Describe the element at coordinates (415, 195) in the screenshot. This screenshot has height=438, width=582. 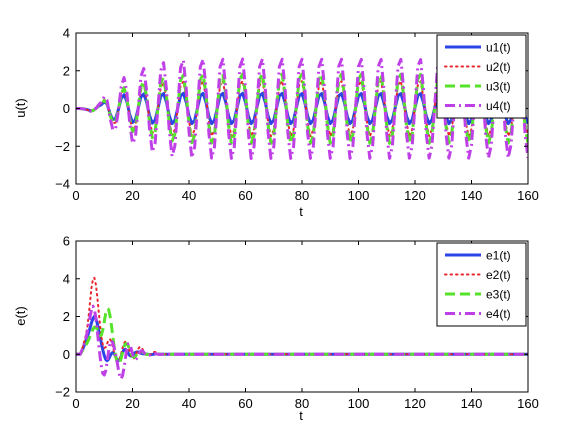
I see `upper-chart-x-tick-label: 120` at that location.